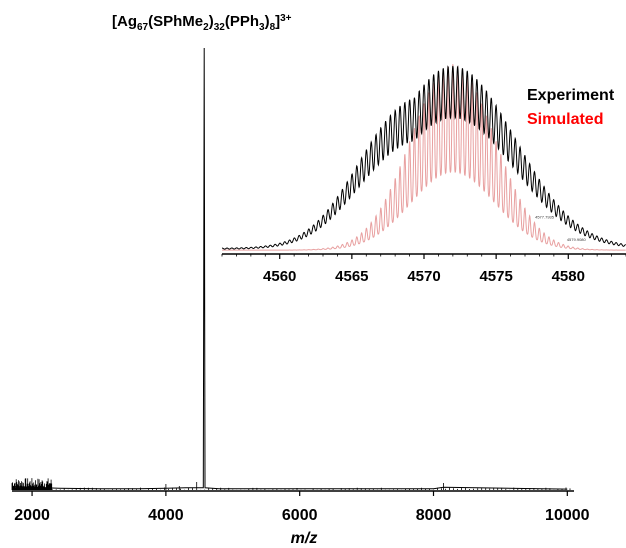 This screenshot has height=548, width=626. I want to click on x-axis-label: m/z, so click(304, 538).